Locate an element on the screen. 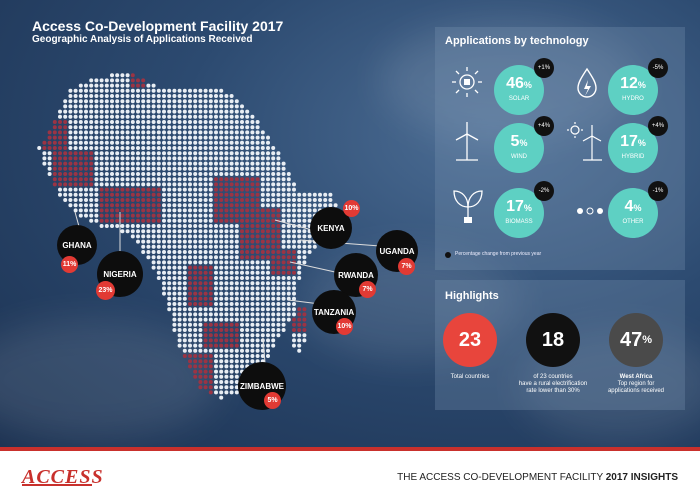  hybrid-stat: 17% HYBRID is located at coordinates (633, 148).